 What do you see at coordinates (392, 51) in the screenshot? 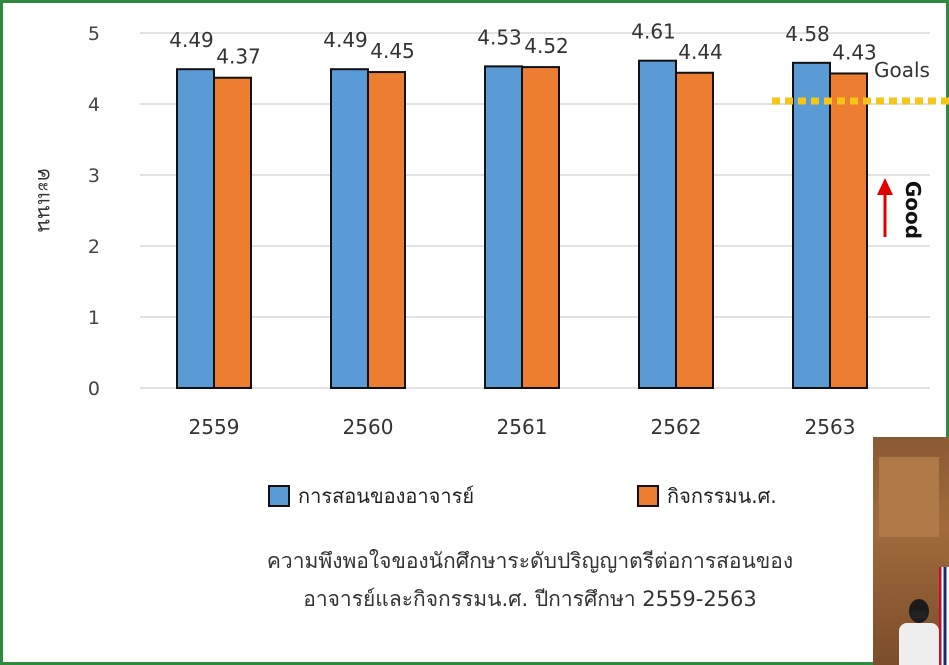
I see `data-label: 4.45` at bounding box center [392, 51].